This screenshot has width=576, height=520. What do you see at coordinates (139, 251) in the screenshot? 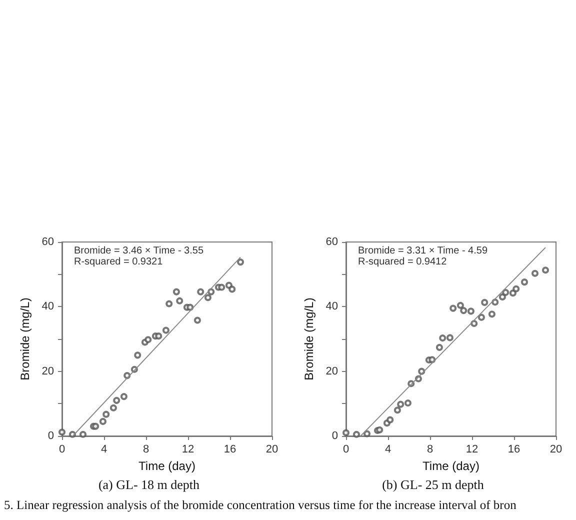
I see `annotation: Bromide = 3.46 × Time - 3.55` at bounding box center [139, 251].